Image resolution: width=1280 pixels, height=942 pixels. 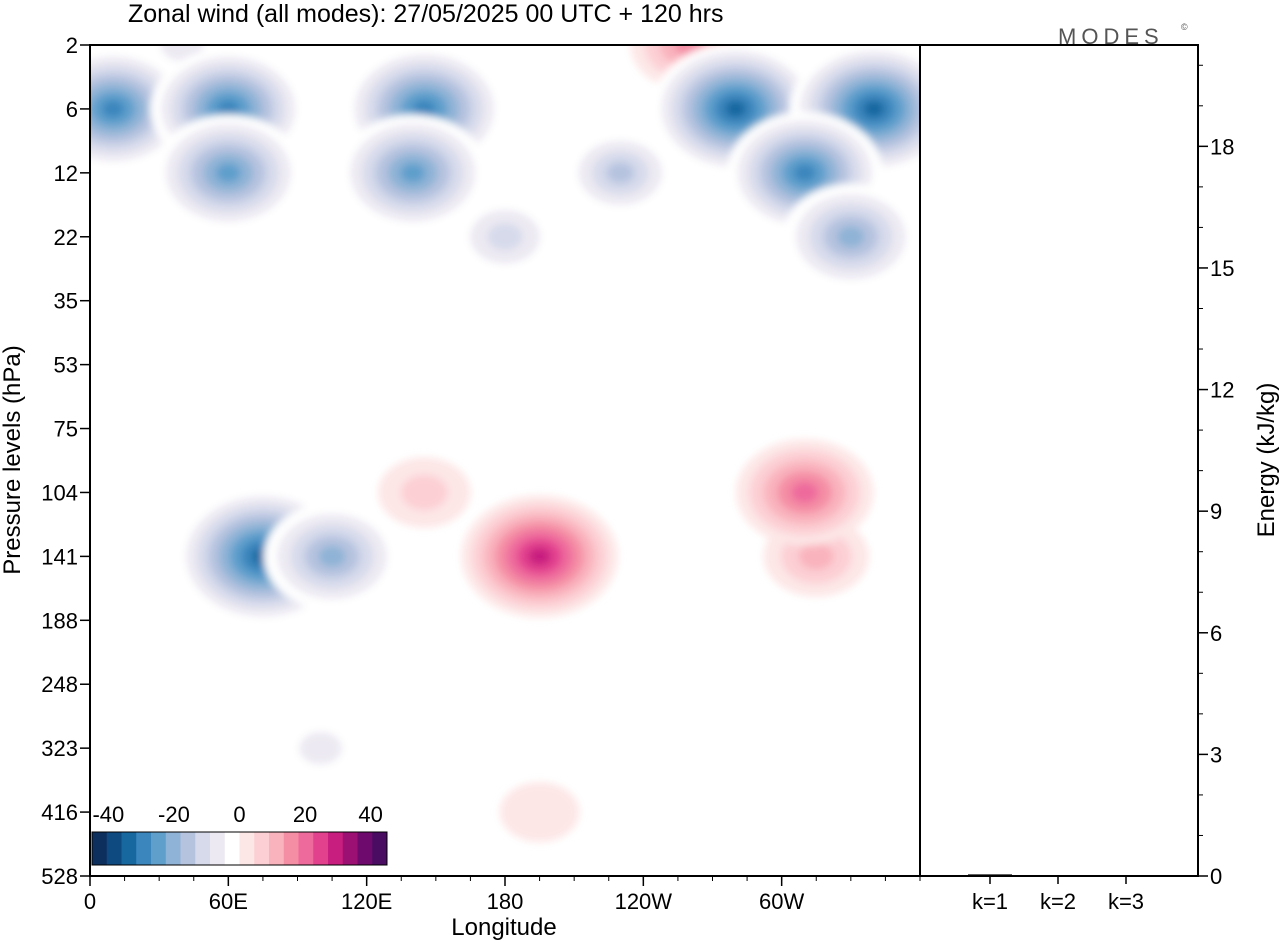 I want to click on colorbar-frame, so click(x=239, y=848).